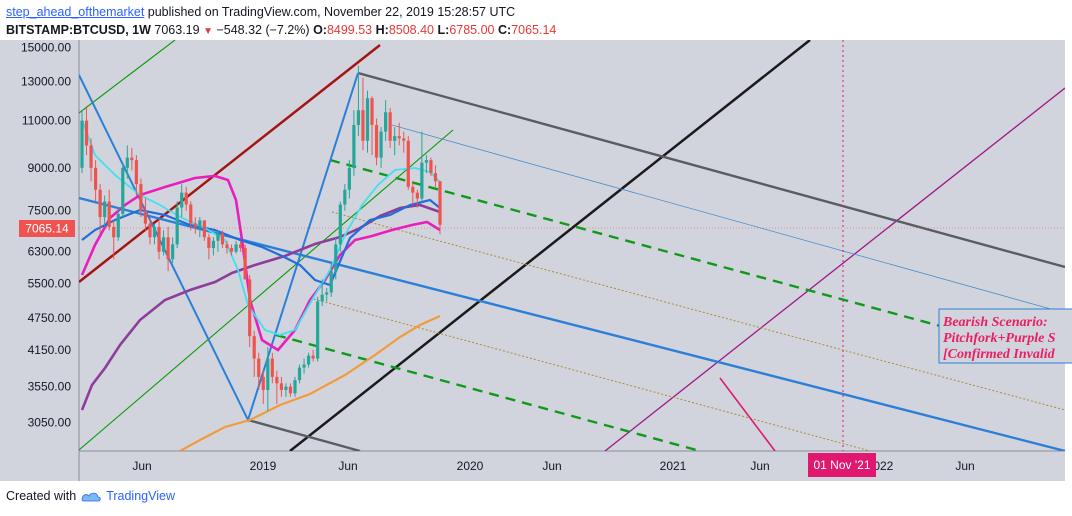  Describe the element at coordinates (320, 30) in the screenshot. I see `open-label: O:` at that location.